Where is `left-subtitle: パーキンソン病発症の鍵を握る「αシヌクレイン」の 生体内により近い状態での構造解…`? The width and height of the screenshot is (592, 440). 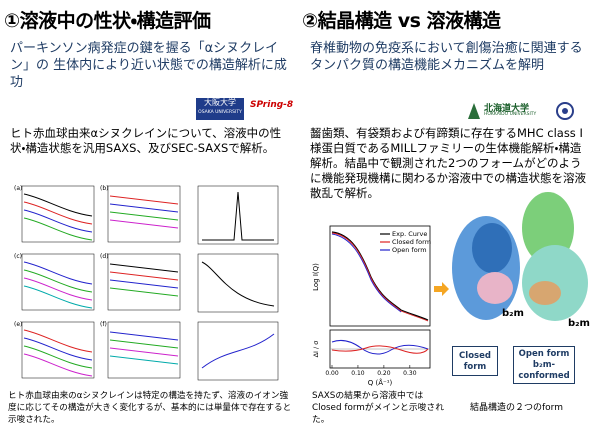
left-subtitle: パーキンソン病発症の鍵を握る「αシヌクレイン」の 生体内により近い状態での構造解… is located at coordinates (148, 65).